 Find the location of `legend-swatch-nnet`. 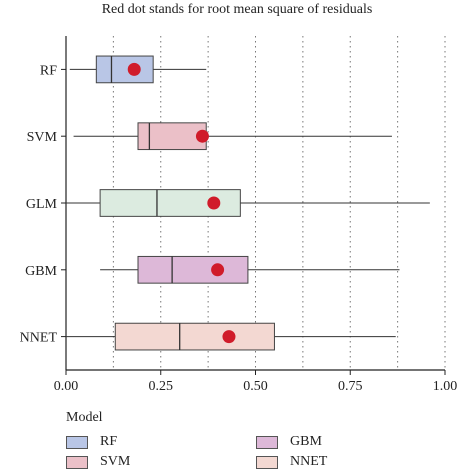

legend-swatch-nnet is located at coordinates (267, 462).